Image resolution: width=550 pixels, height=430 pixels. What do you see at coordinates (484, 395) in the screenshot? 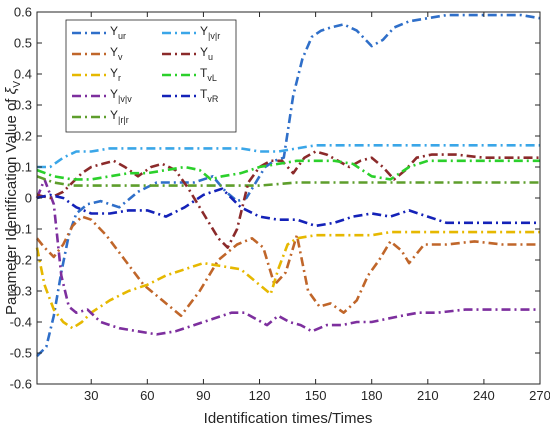
I see `x-tick-label: 240` at bounding box center [484, 395].